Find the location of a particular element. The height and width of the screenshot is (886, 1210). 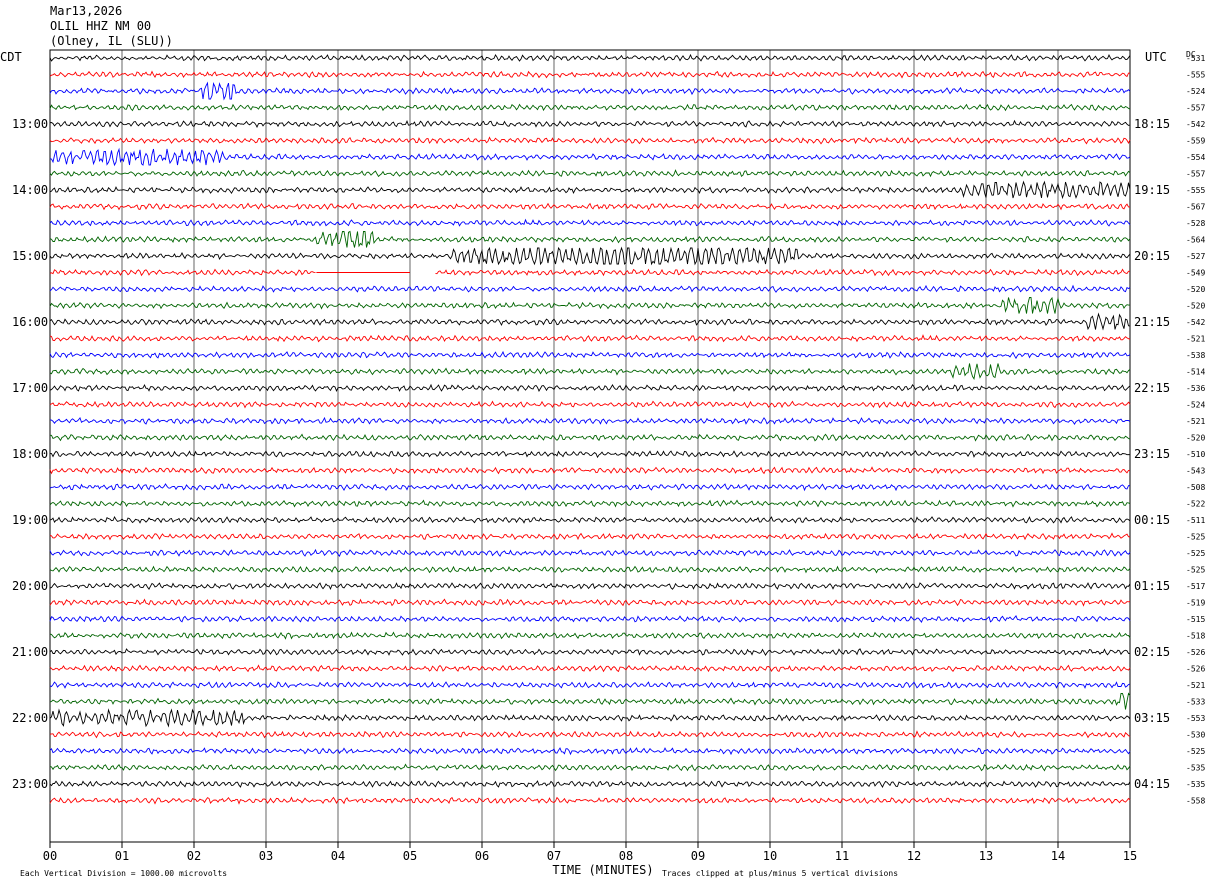

right-hour-label: 21:15 is located at coordinates (1152, 322).